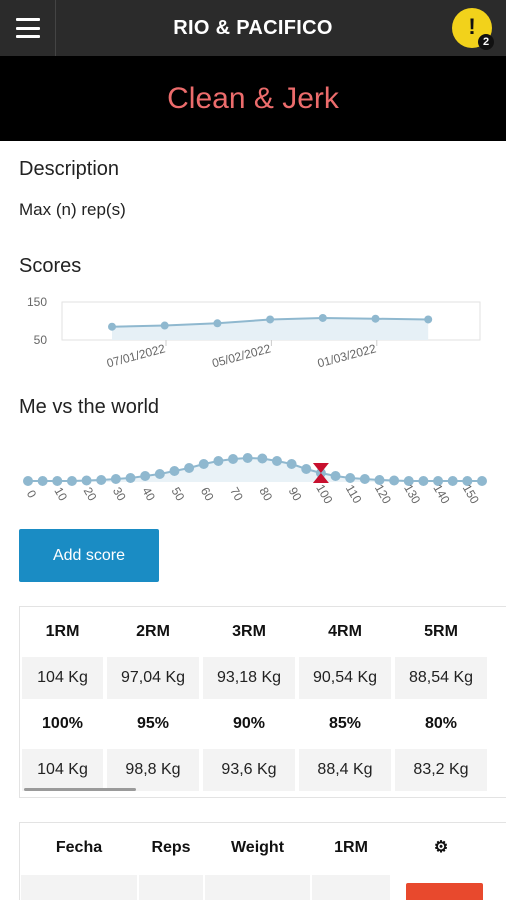 This screenshot has width=506, height=900. What do you see at coordinates (412, 494) in the screenshot?
I see `world-x-tick: 130` at bounding box center [412, 494].